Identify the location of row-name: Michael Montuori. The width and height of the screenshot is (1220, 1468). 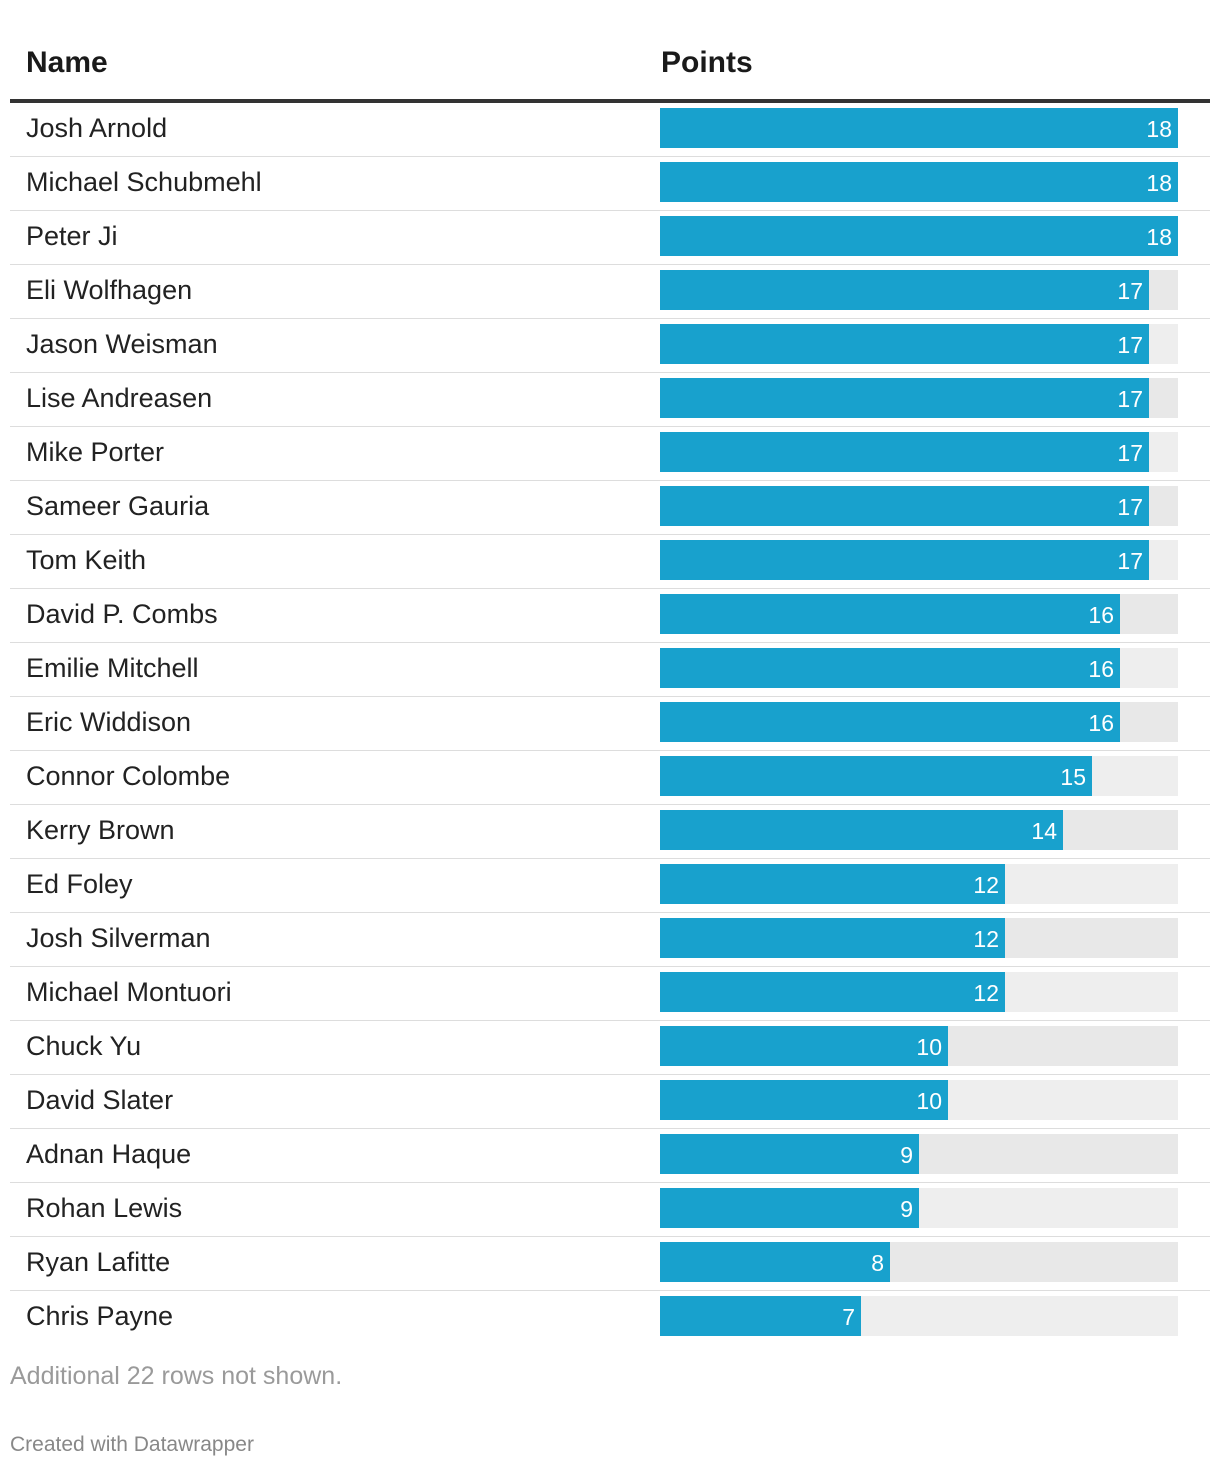
(129, 992).